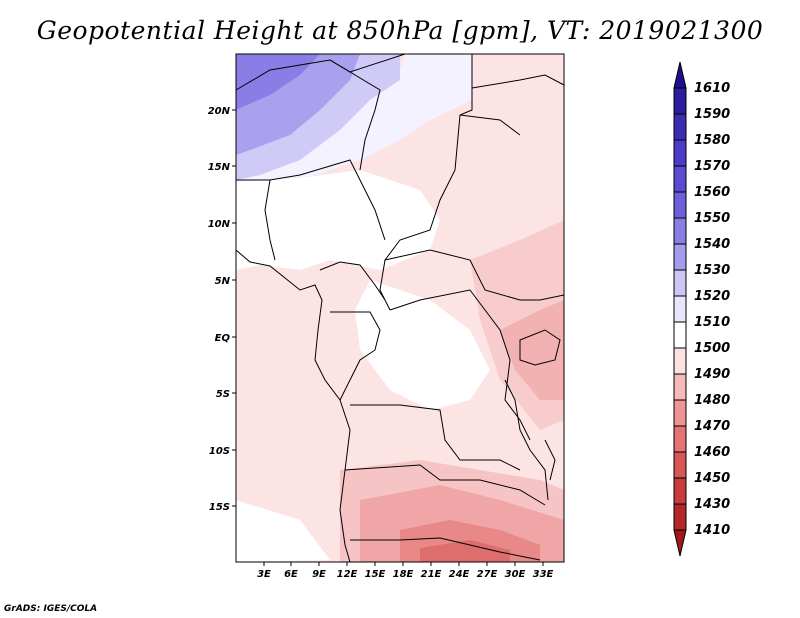 This screenshot has height=618, width=800. Describe the element at coordinates (347, 574) in the screenshot. I see `lon-label: 12E` at that location.